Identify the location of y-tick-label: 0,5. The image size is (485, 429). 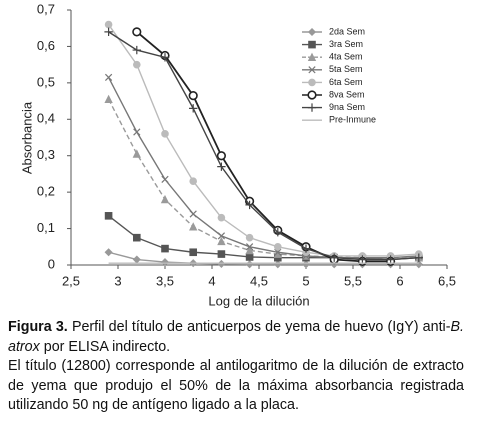
(46, 81).